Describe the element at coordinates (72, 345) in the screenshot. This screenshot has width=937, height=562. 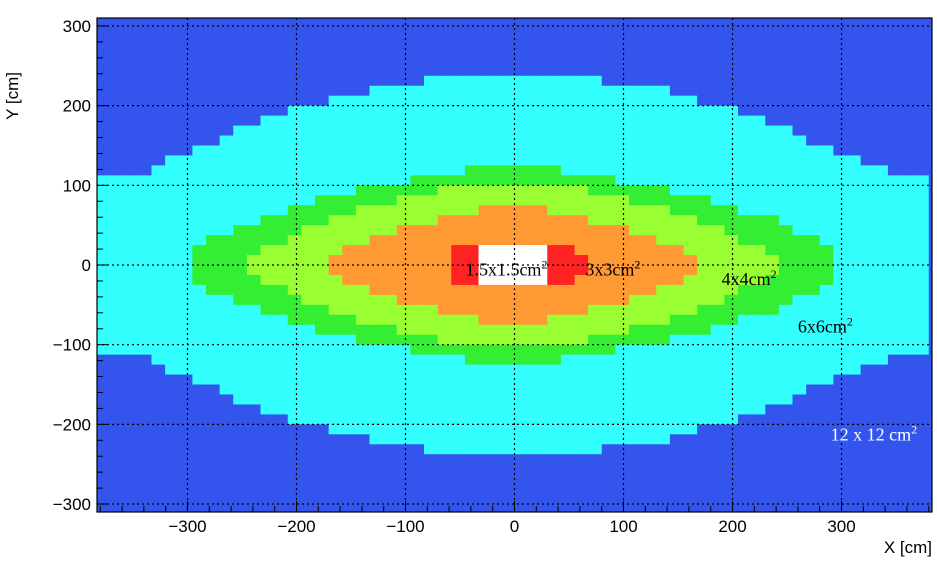
I see `y-tick-label: −100` at that location.